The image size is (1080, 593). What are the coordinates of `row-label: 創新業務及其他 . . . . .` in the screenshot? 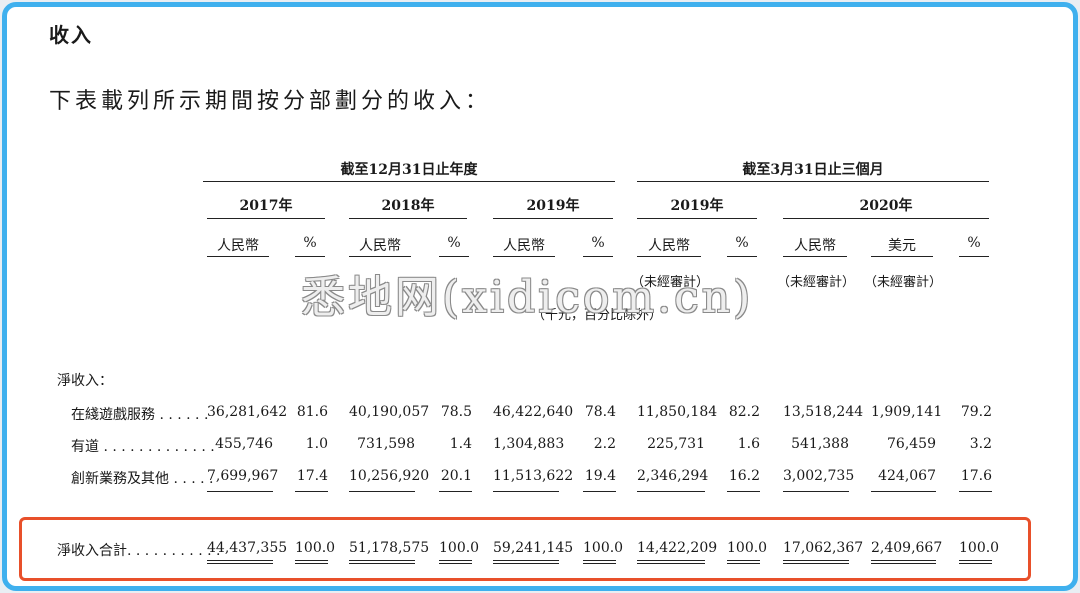 It's located at (142, 479).